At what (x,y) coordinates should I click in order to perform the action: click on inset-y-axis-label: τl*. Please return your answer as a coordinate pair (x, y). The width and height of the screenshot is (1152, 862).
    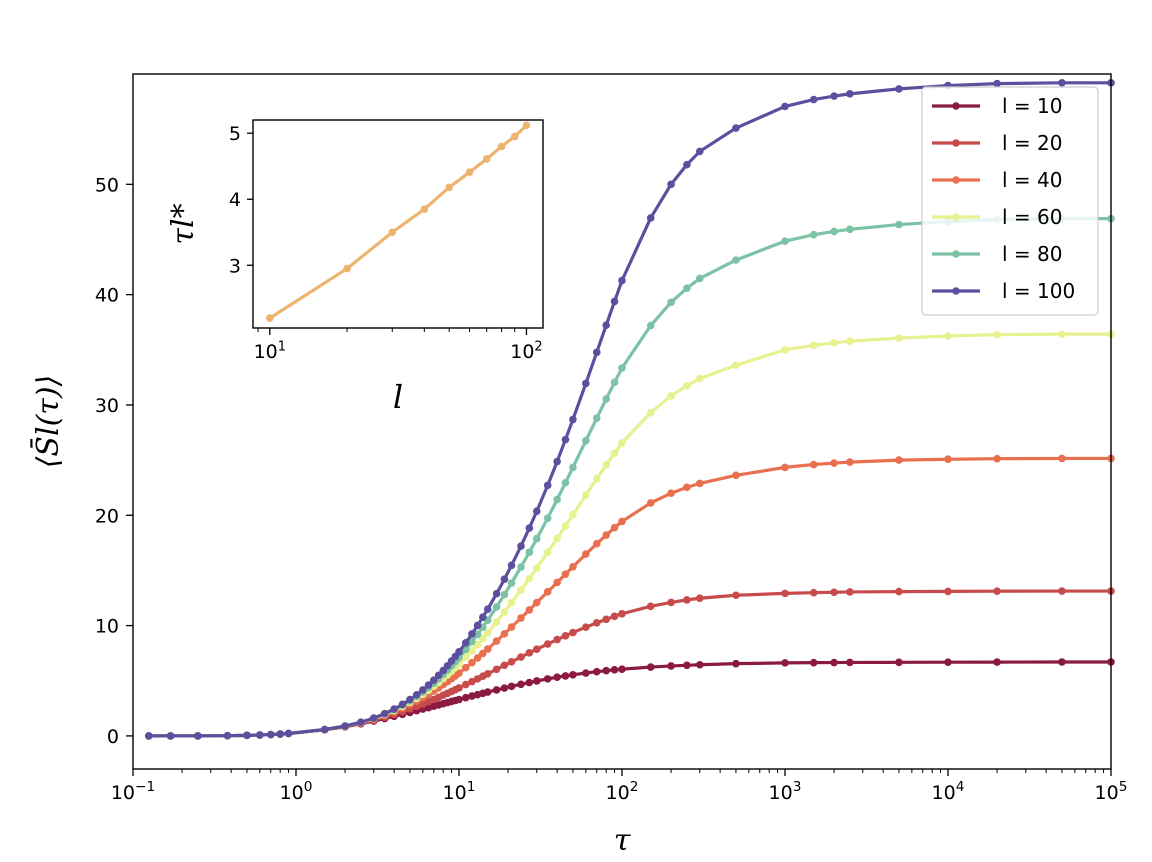
    Looking at the image, I should click on (183, 223).